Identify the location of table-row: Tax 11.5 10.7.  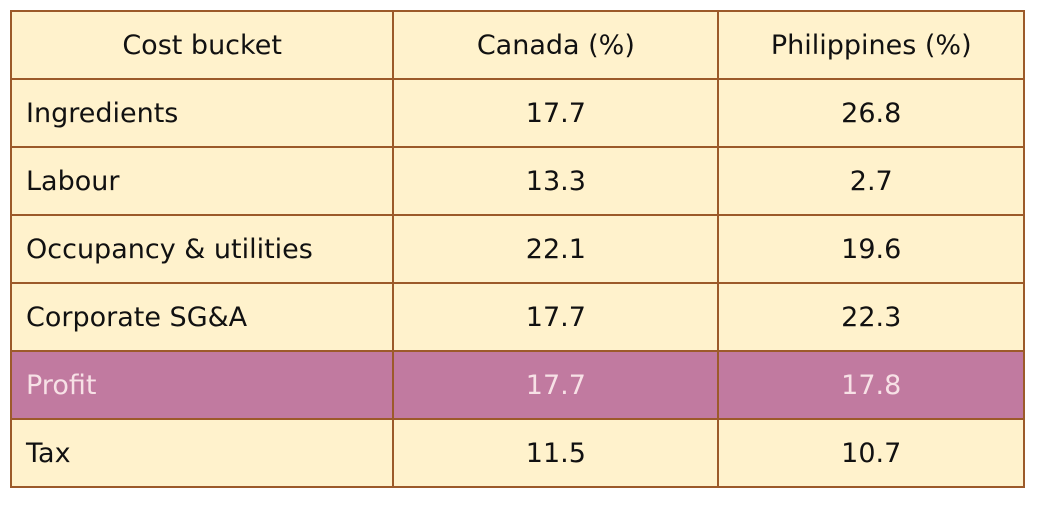
(517, 453).